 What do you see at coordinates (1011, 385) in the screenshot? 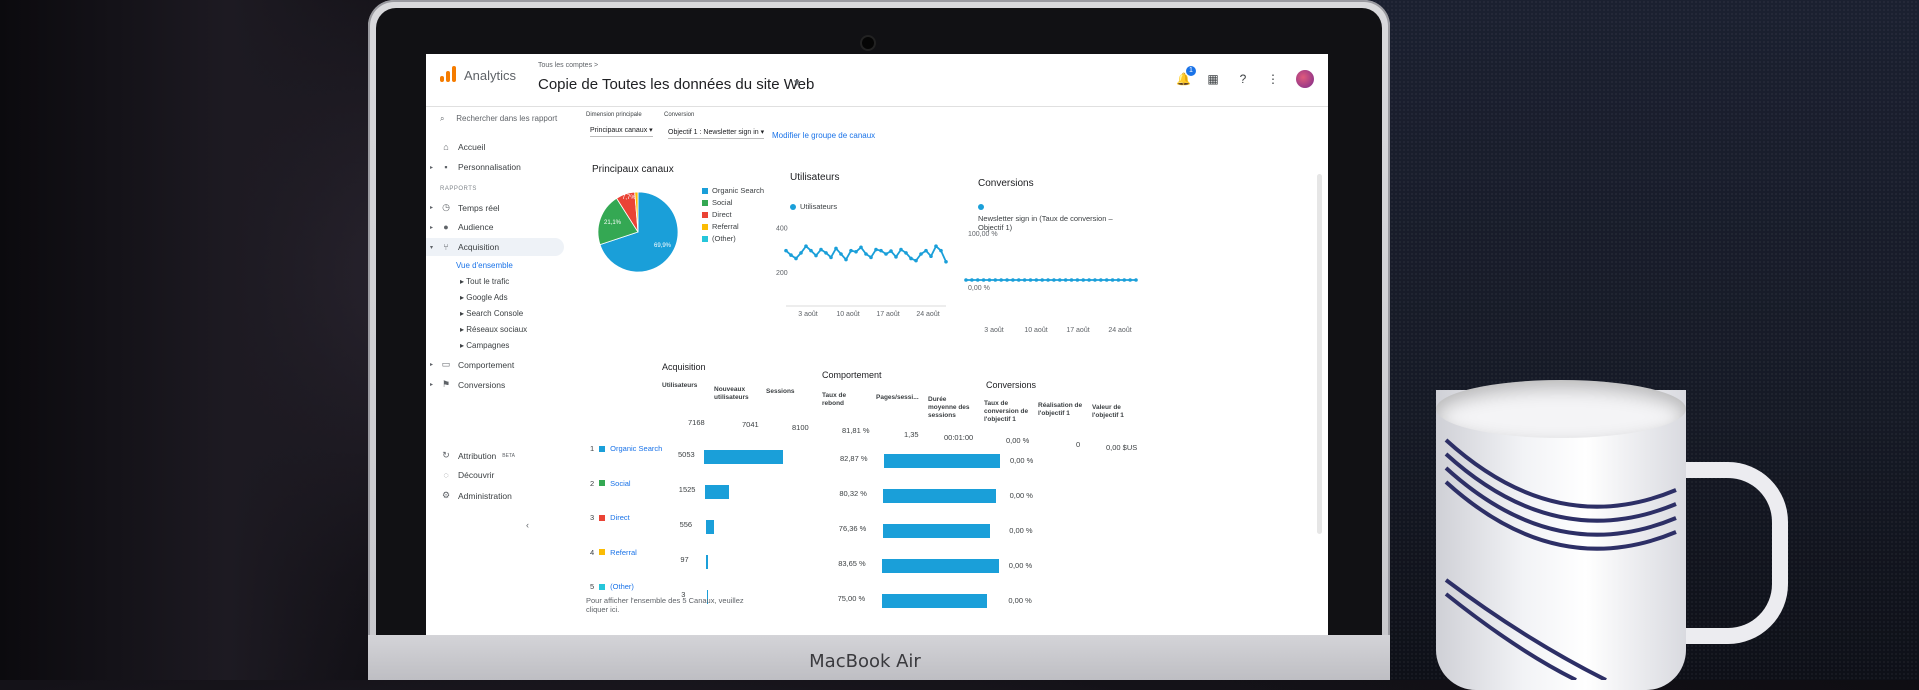
I see `conversions-table-title: Conversions` at bounding box center [1011, 385].